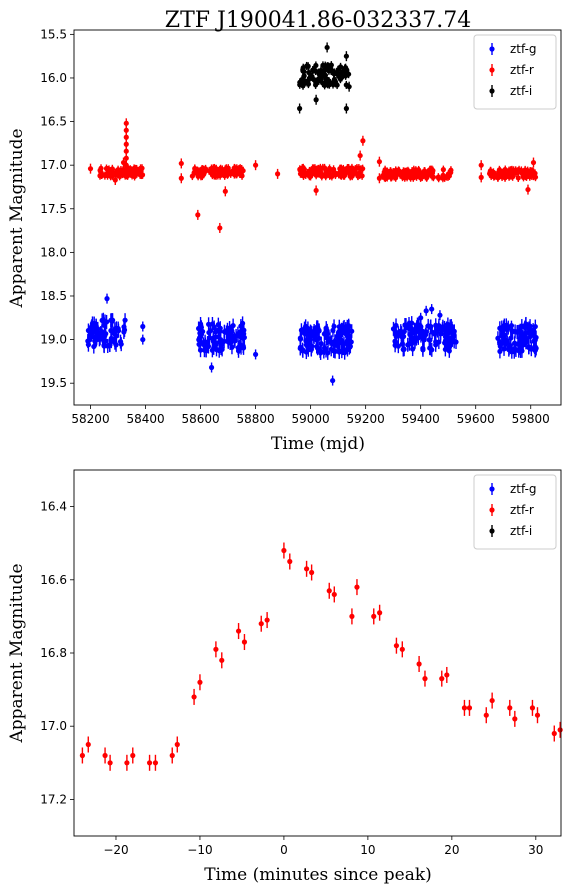 This screenshot has width=572, height=895. I want to click on x-tick-label: 0, so click(284, 850).